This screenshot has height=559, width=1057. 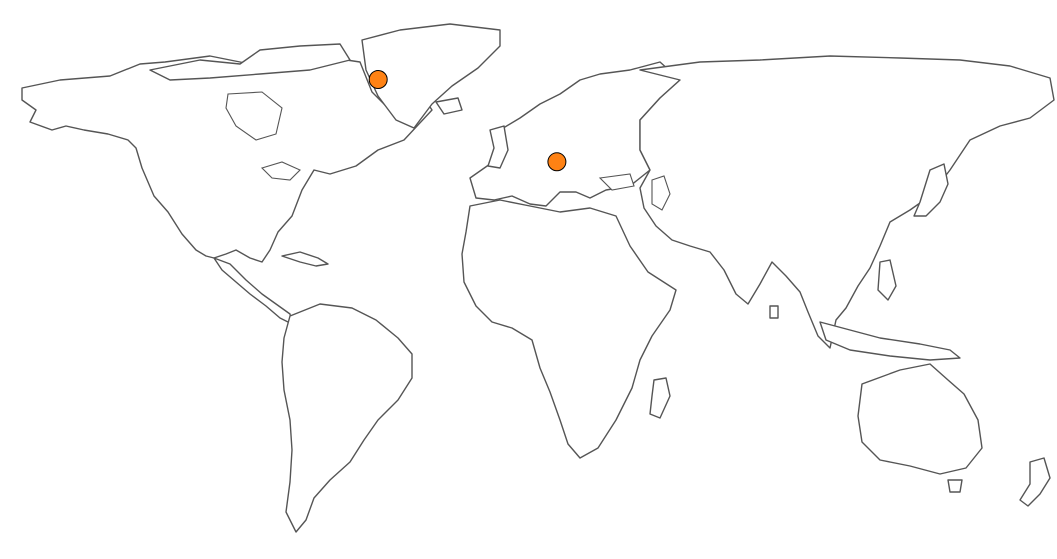 What do you see at coordinates (661, 193) in the screenshot?
I see `caspian-sea` at bounding box center [661, 193].